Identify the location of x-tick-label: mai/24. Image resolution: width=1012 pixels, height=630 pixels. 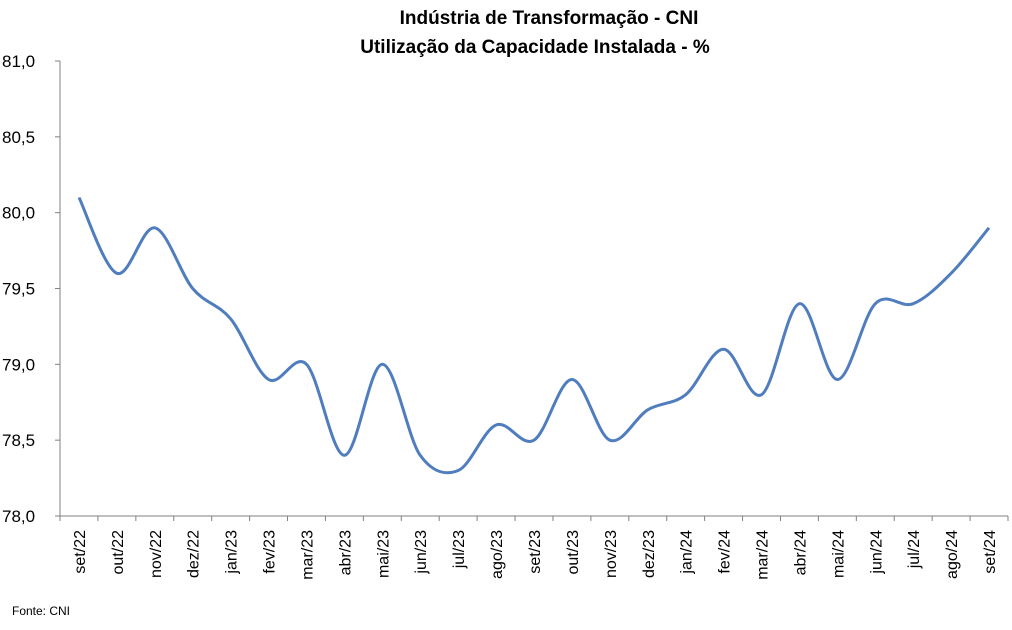
(838, 554).